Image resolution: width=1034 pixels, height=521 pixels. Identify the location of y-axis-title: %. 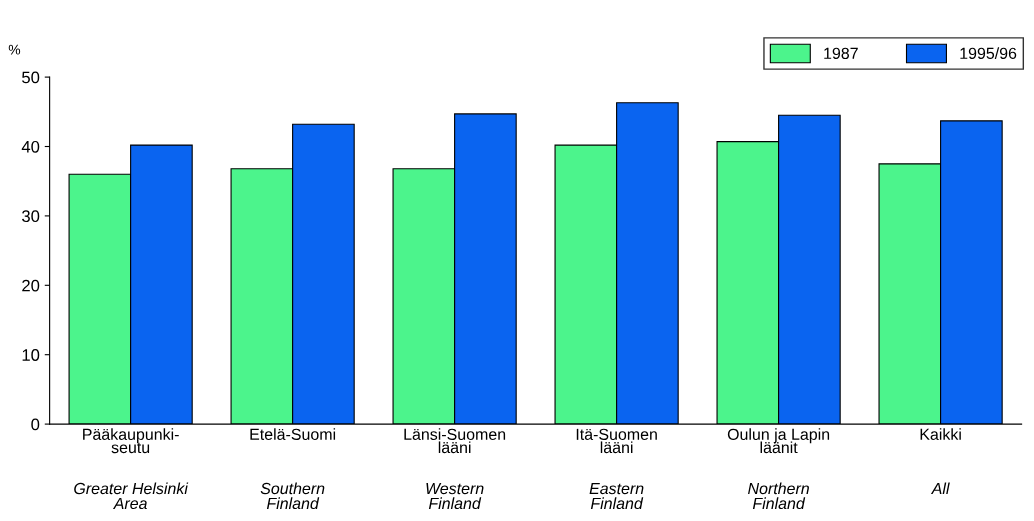
(14, 49).